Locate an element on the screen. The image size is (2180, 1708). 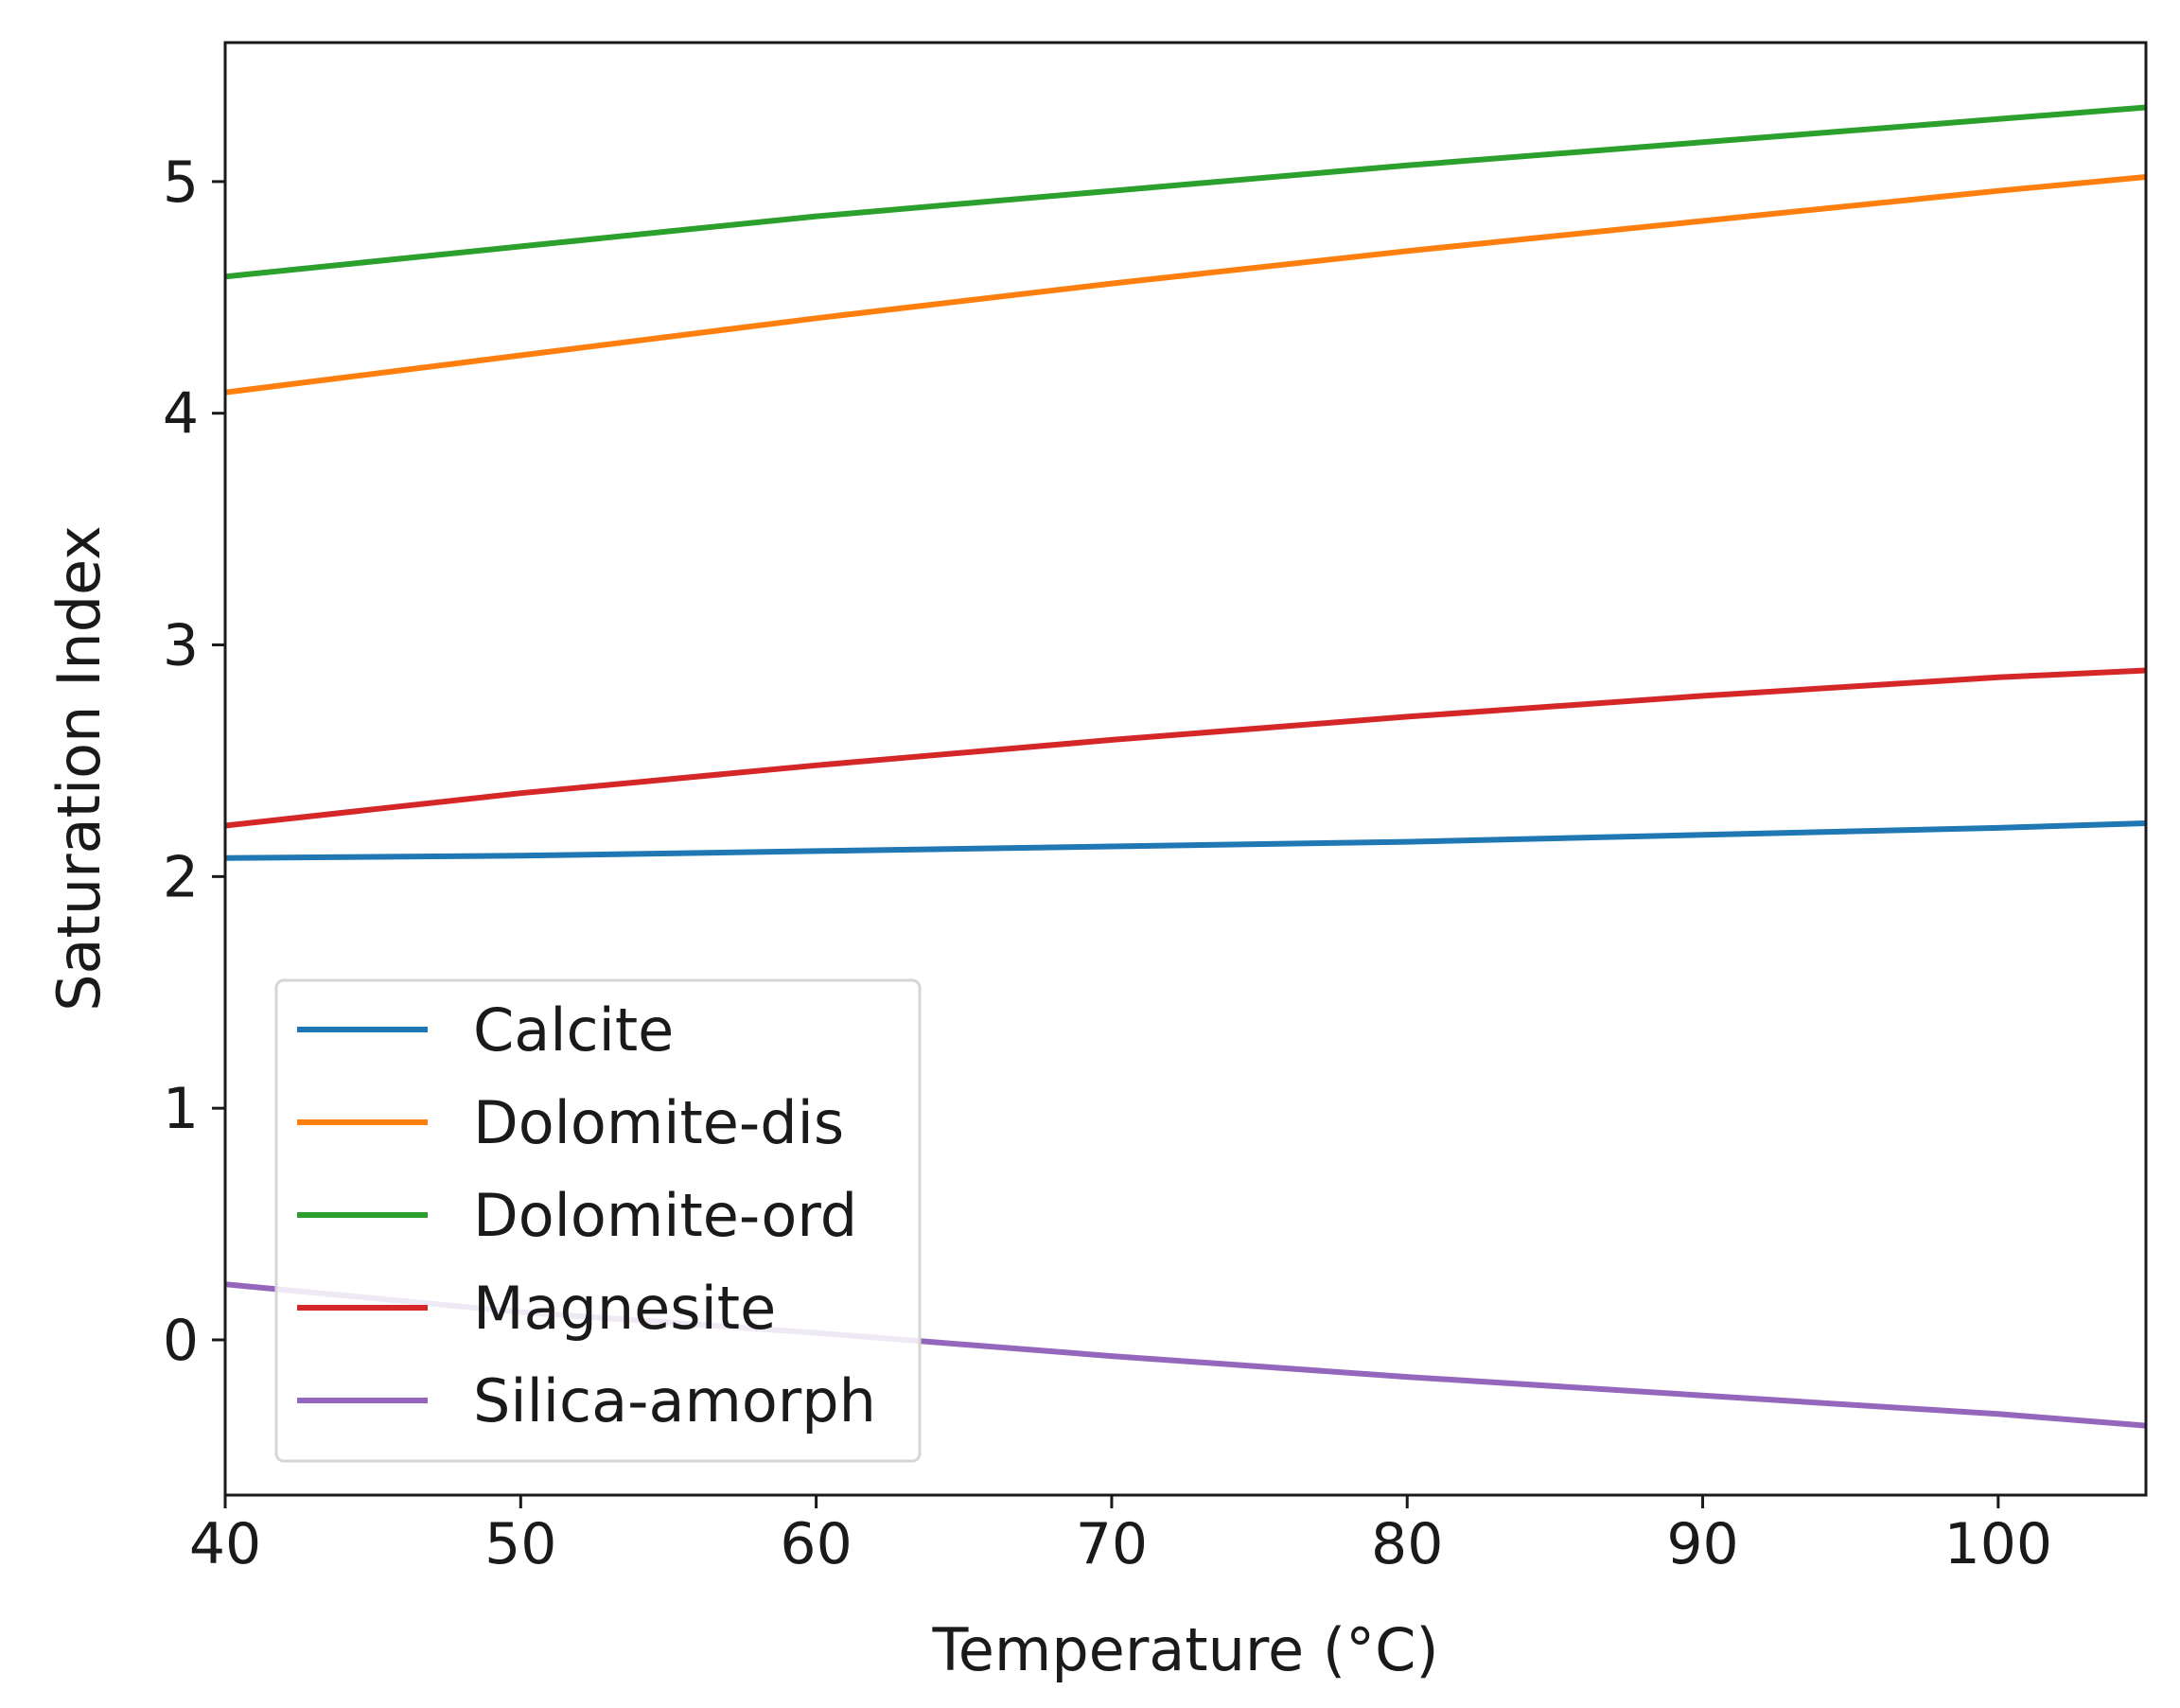
y-tick-label: 4 is located at coordinates (181, 414).